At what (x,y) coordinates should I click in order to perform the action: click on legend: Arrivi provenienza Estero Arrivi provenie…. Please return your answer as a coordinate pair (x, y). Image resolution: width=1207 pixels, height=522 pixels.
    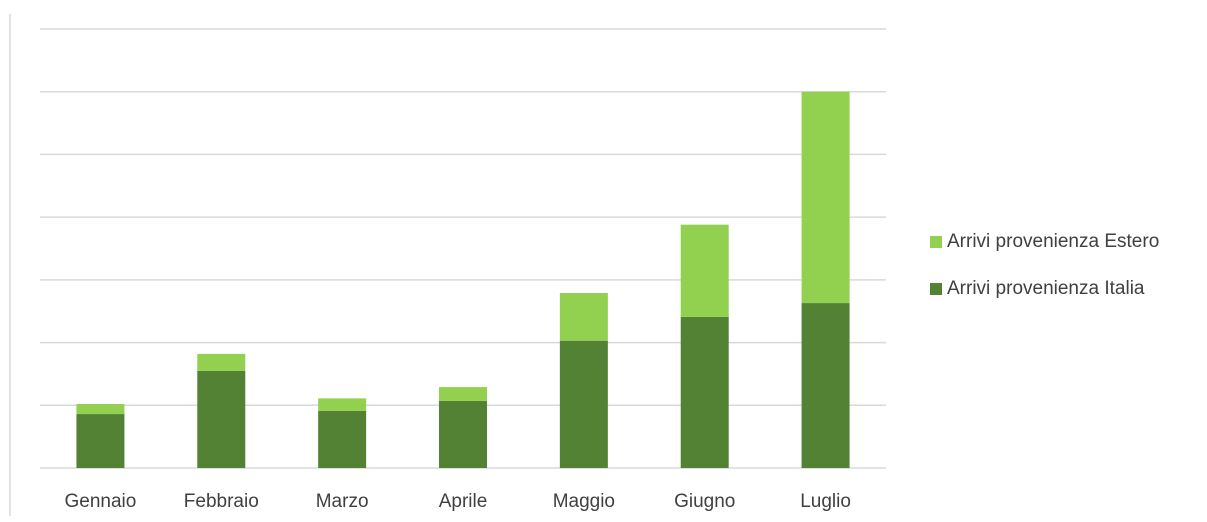
    Looking at the image, I should click on (1044, 265).